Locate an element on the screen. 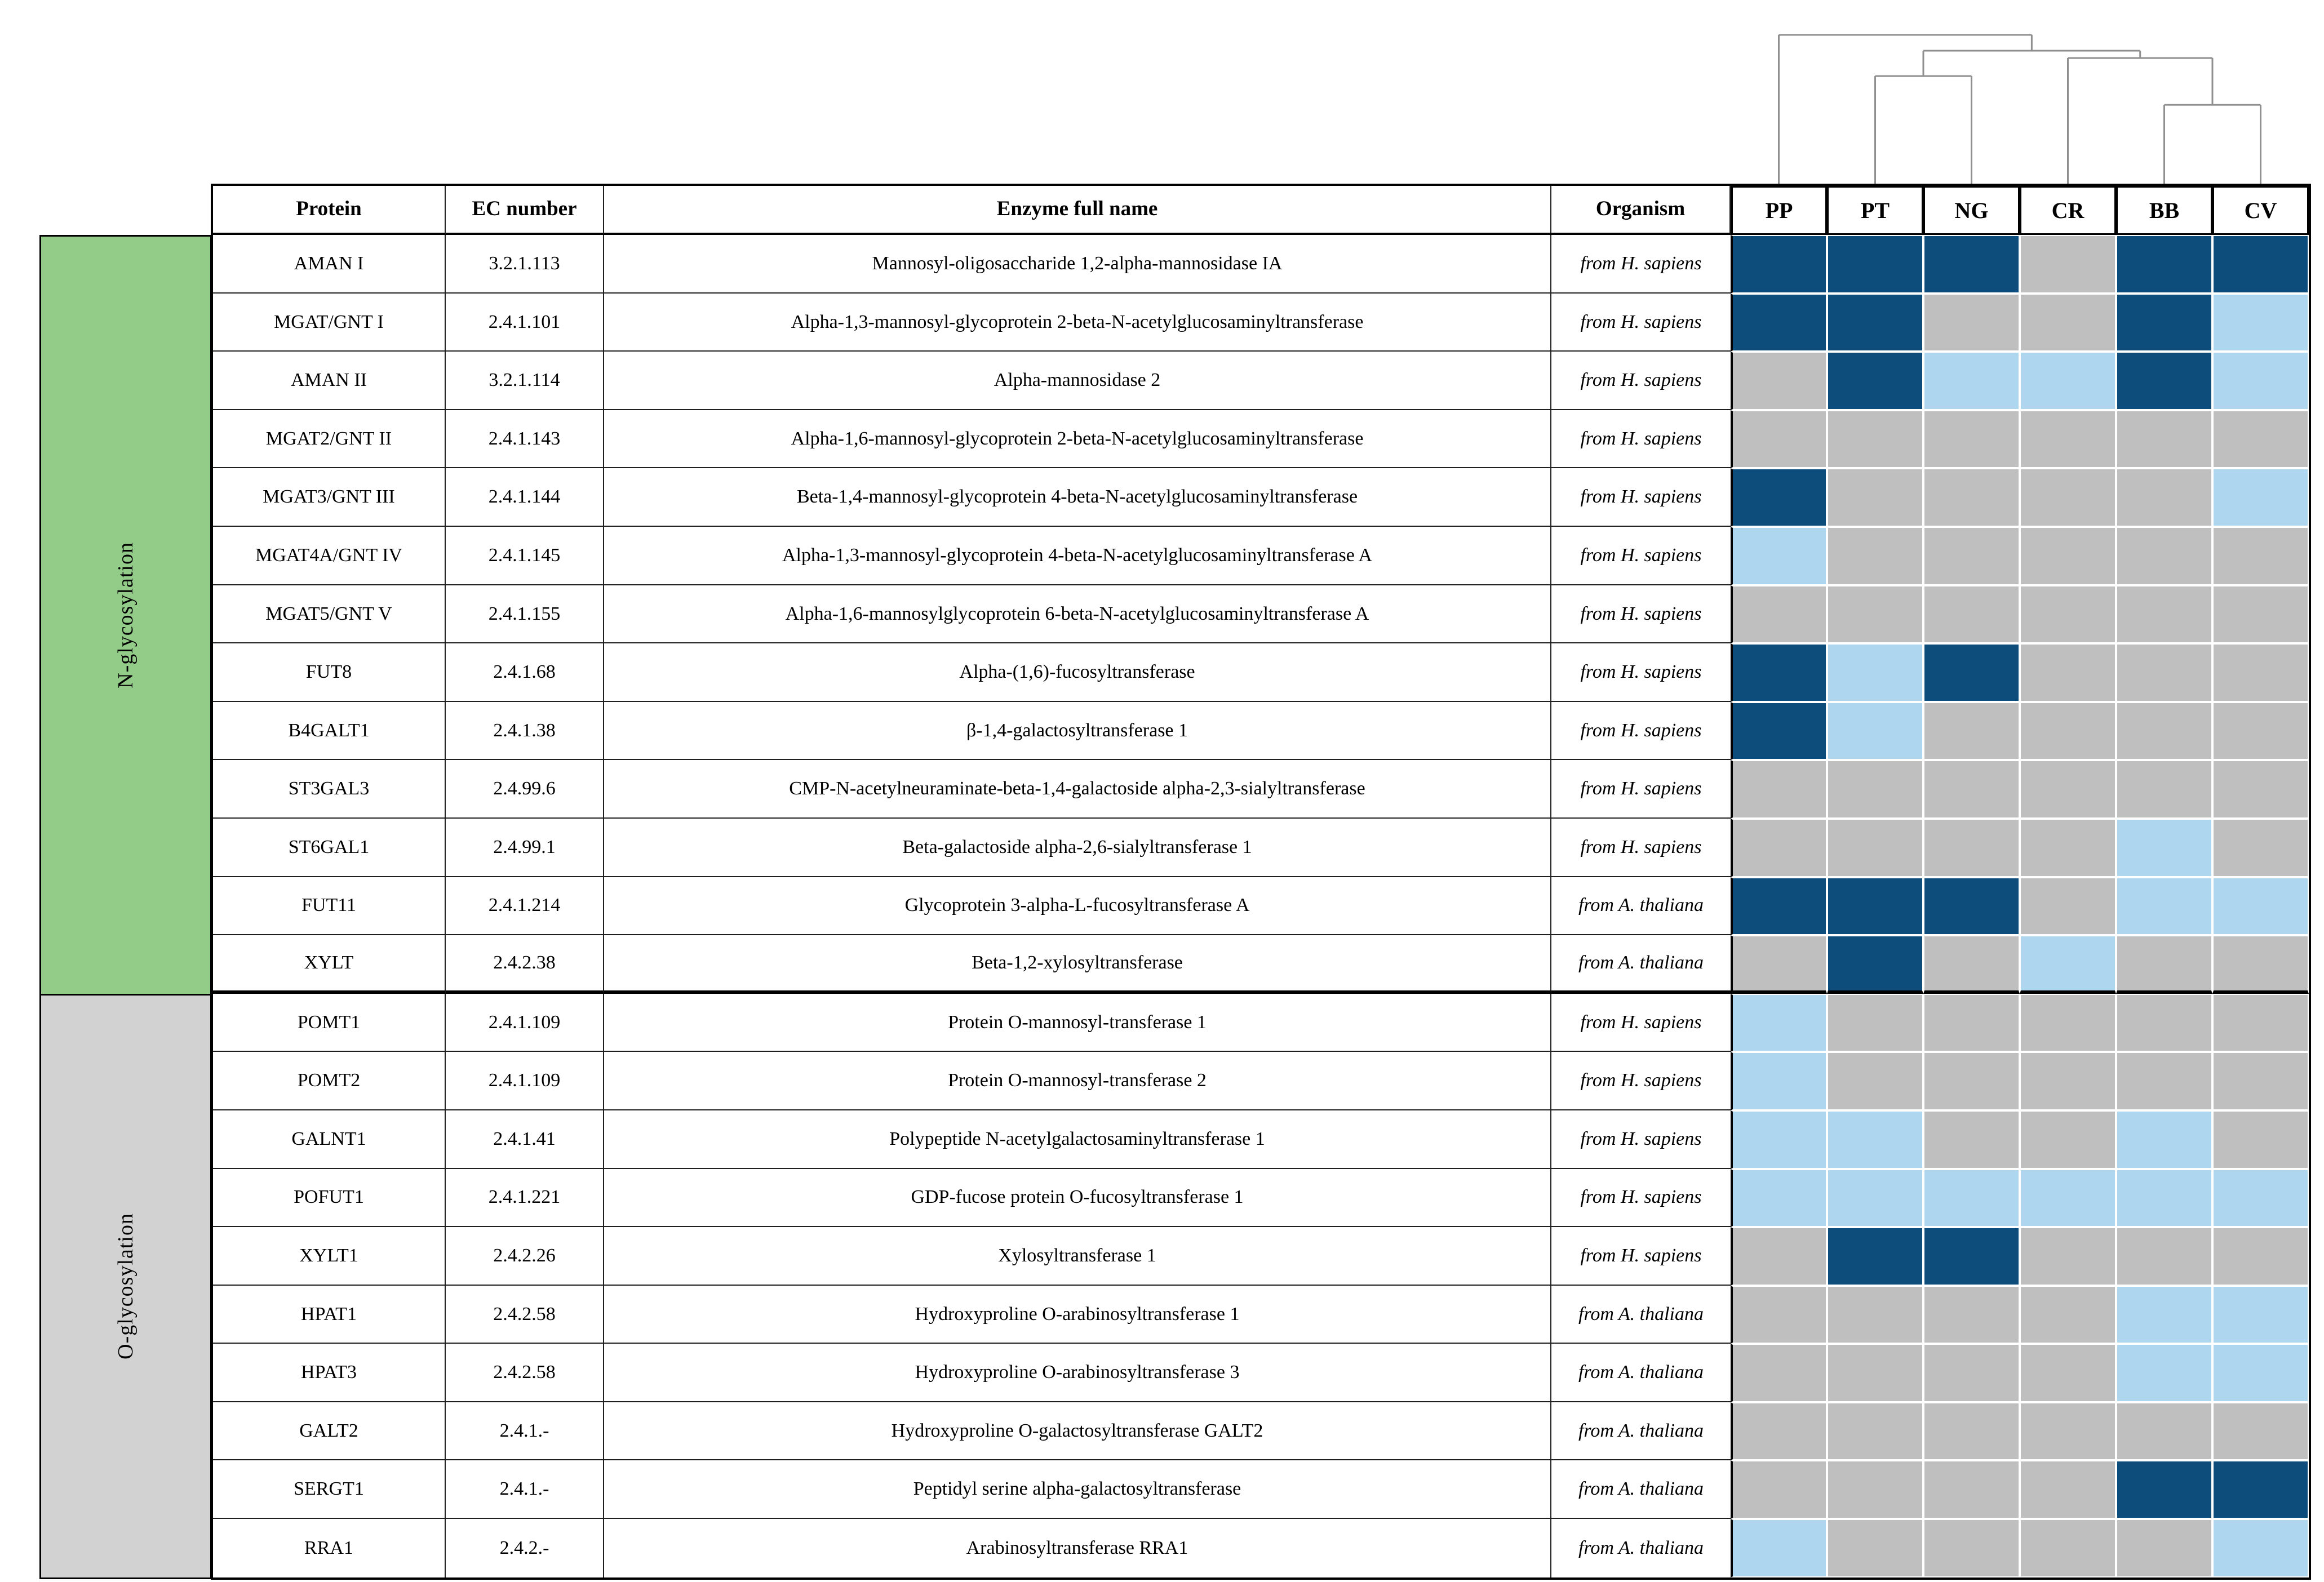  heat-cell-bb-pomt1 is located at coordinates (2164, 1023).